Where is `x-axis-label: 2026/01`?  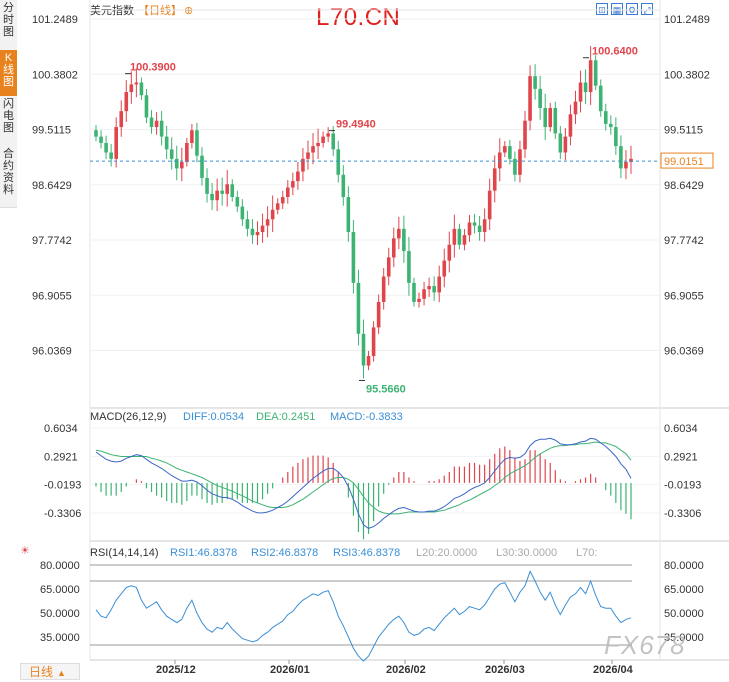 x-axis-label: 2026/01 is located at coordinates (290, 670).